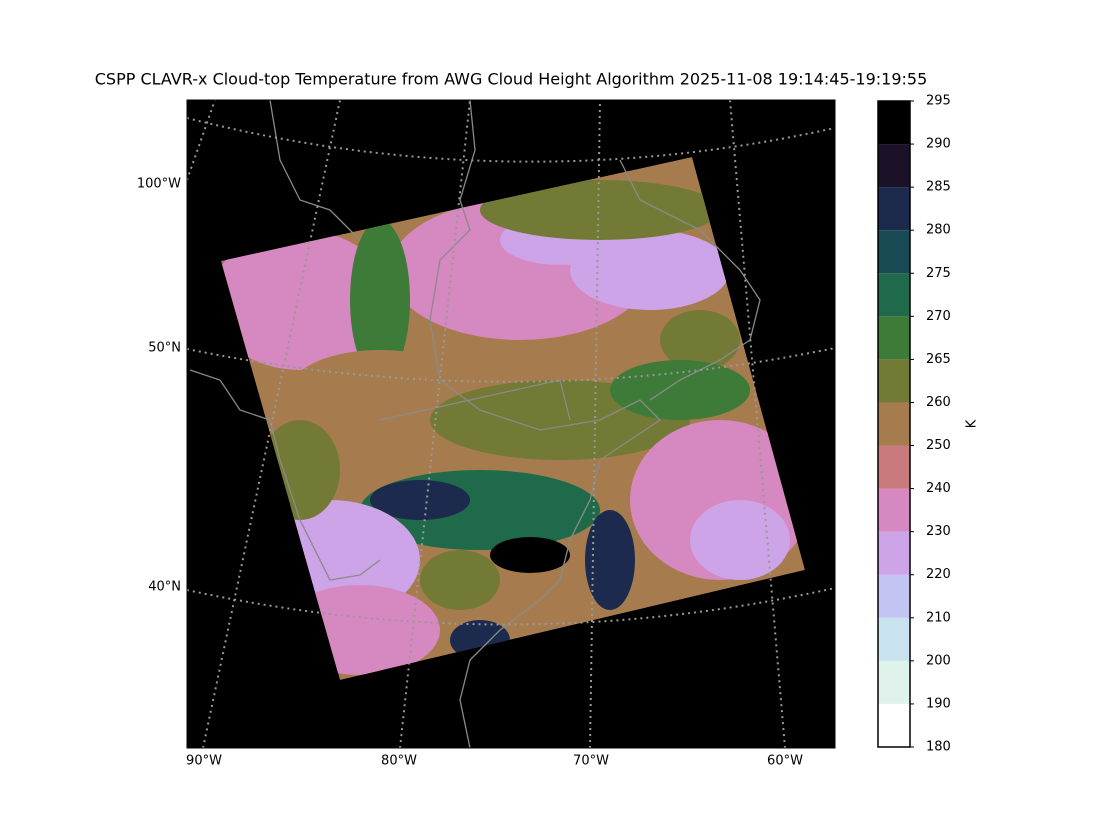 Image resolution: width=1120 pixels, height=840 pixels. What do you see at coordinates (399, 761) in the screenshot?
I see `lon-label: 80°W` at bounding box center [399, 761].